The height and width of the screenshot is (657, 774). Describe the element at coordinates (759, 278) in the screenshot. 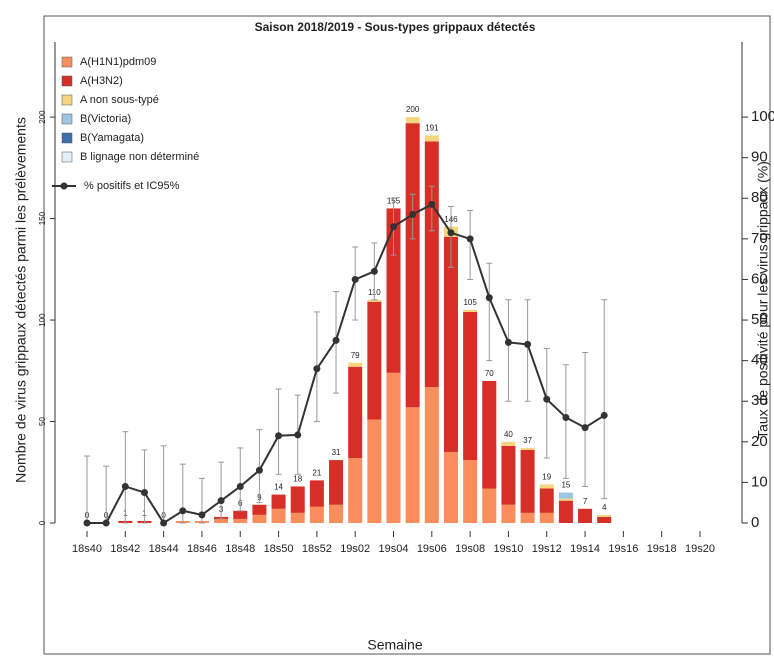

I see `y2-tick-label: 60` at that location.